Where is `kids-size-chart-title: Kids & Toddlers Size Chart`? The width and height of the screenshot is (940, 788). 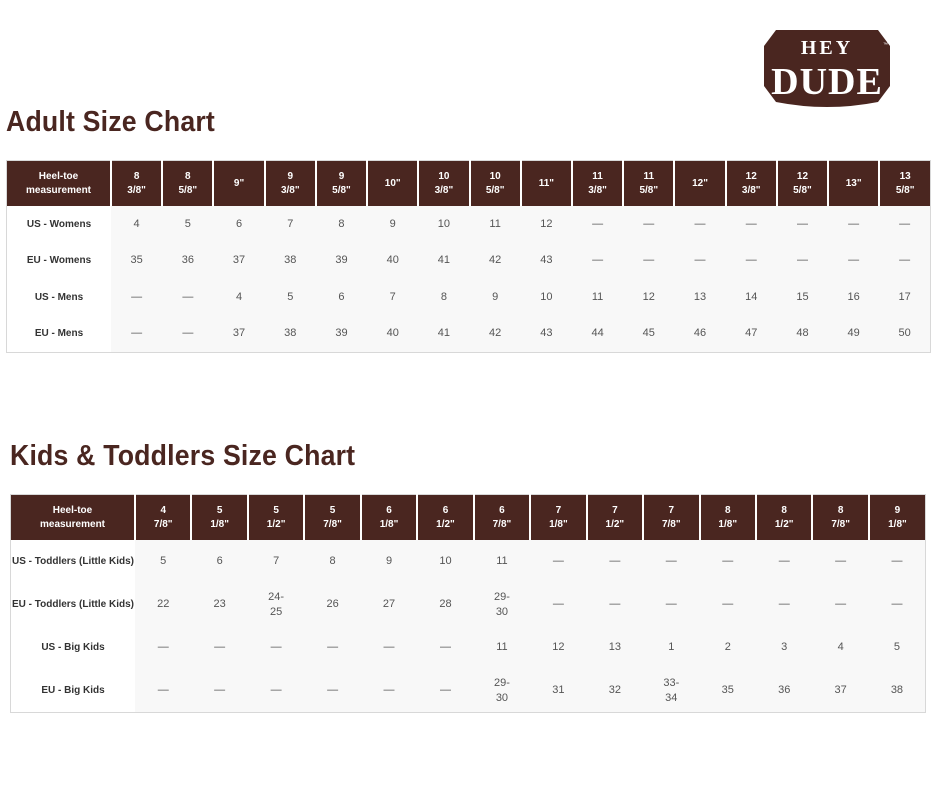
kids-size-chart-title: Kids & Toddlers Size Chart is located at coordinates (183, 456).